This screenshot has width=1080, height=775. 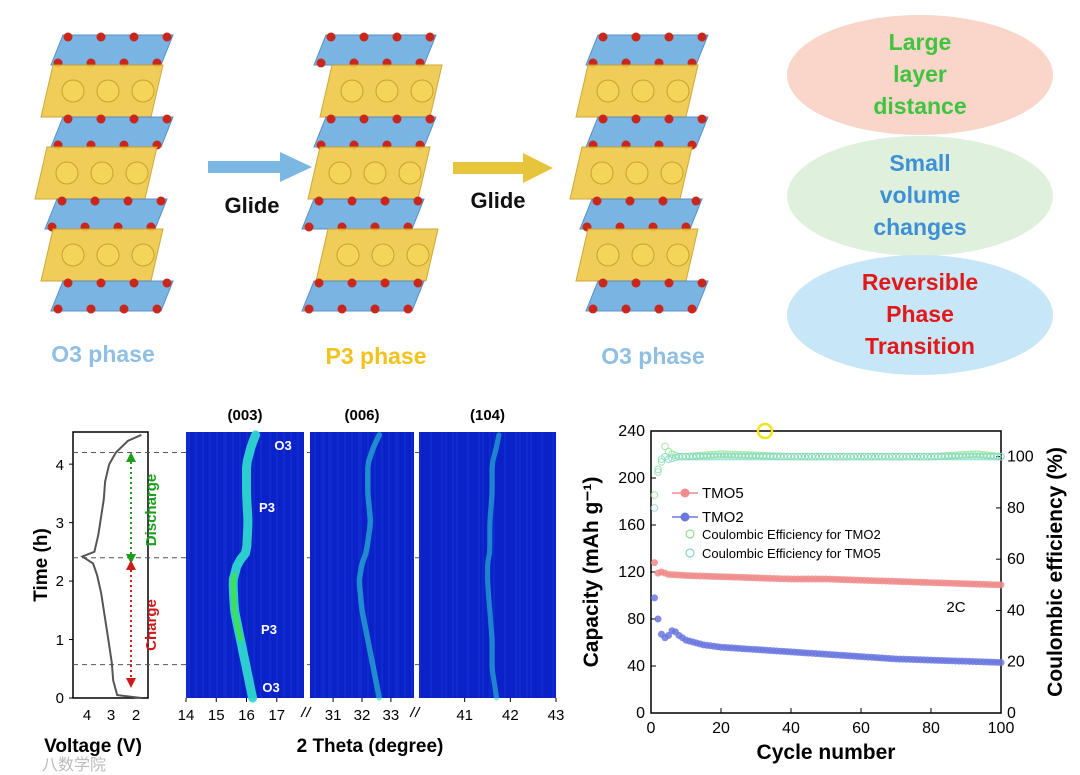 What do you see at coordinates (556, 715) in the screenshot?
I see `x-tick-label: 43` at bounding box center [556, 715].